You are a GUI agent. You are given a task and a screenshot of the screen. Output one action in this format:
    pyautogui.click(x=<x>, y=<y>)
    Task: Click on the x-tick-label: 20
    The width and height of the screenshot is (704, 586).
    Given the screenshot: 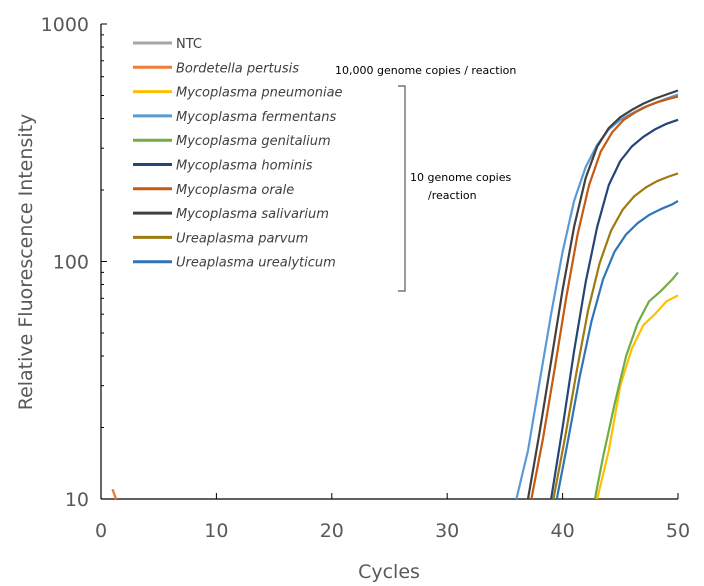 What is the action you would take?
    pyautogui.click(x=332, y=531)
    